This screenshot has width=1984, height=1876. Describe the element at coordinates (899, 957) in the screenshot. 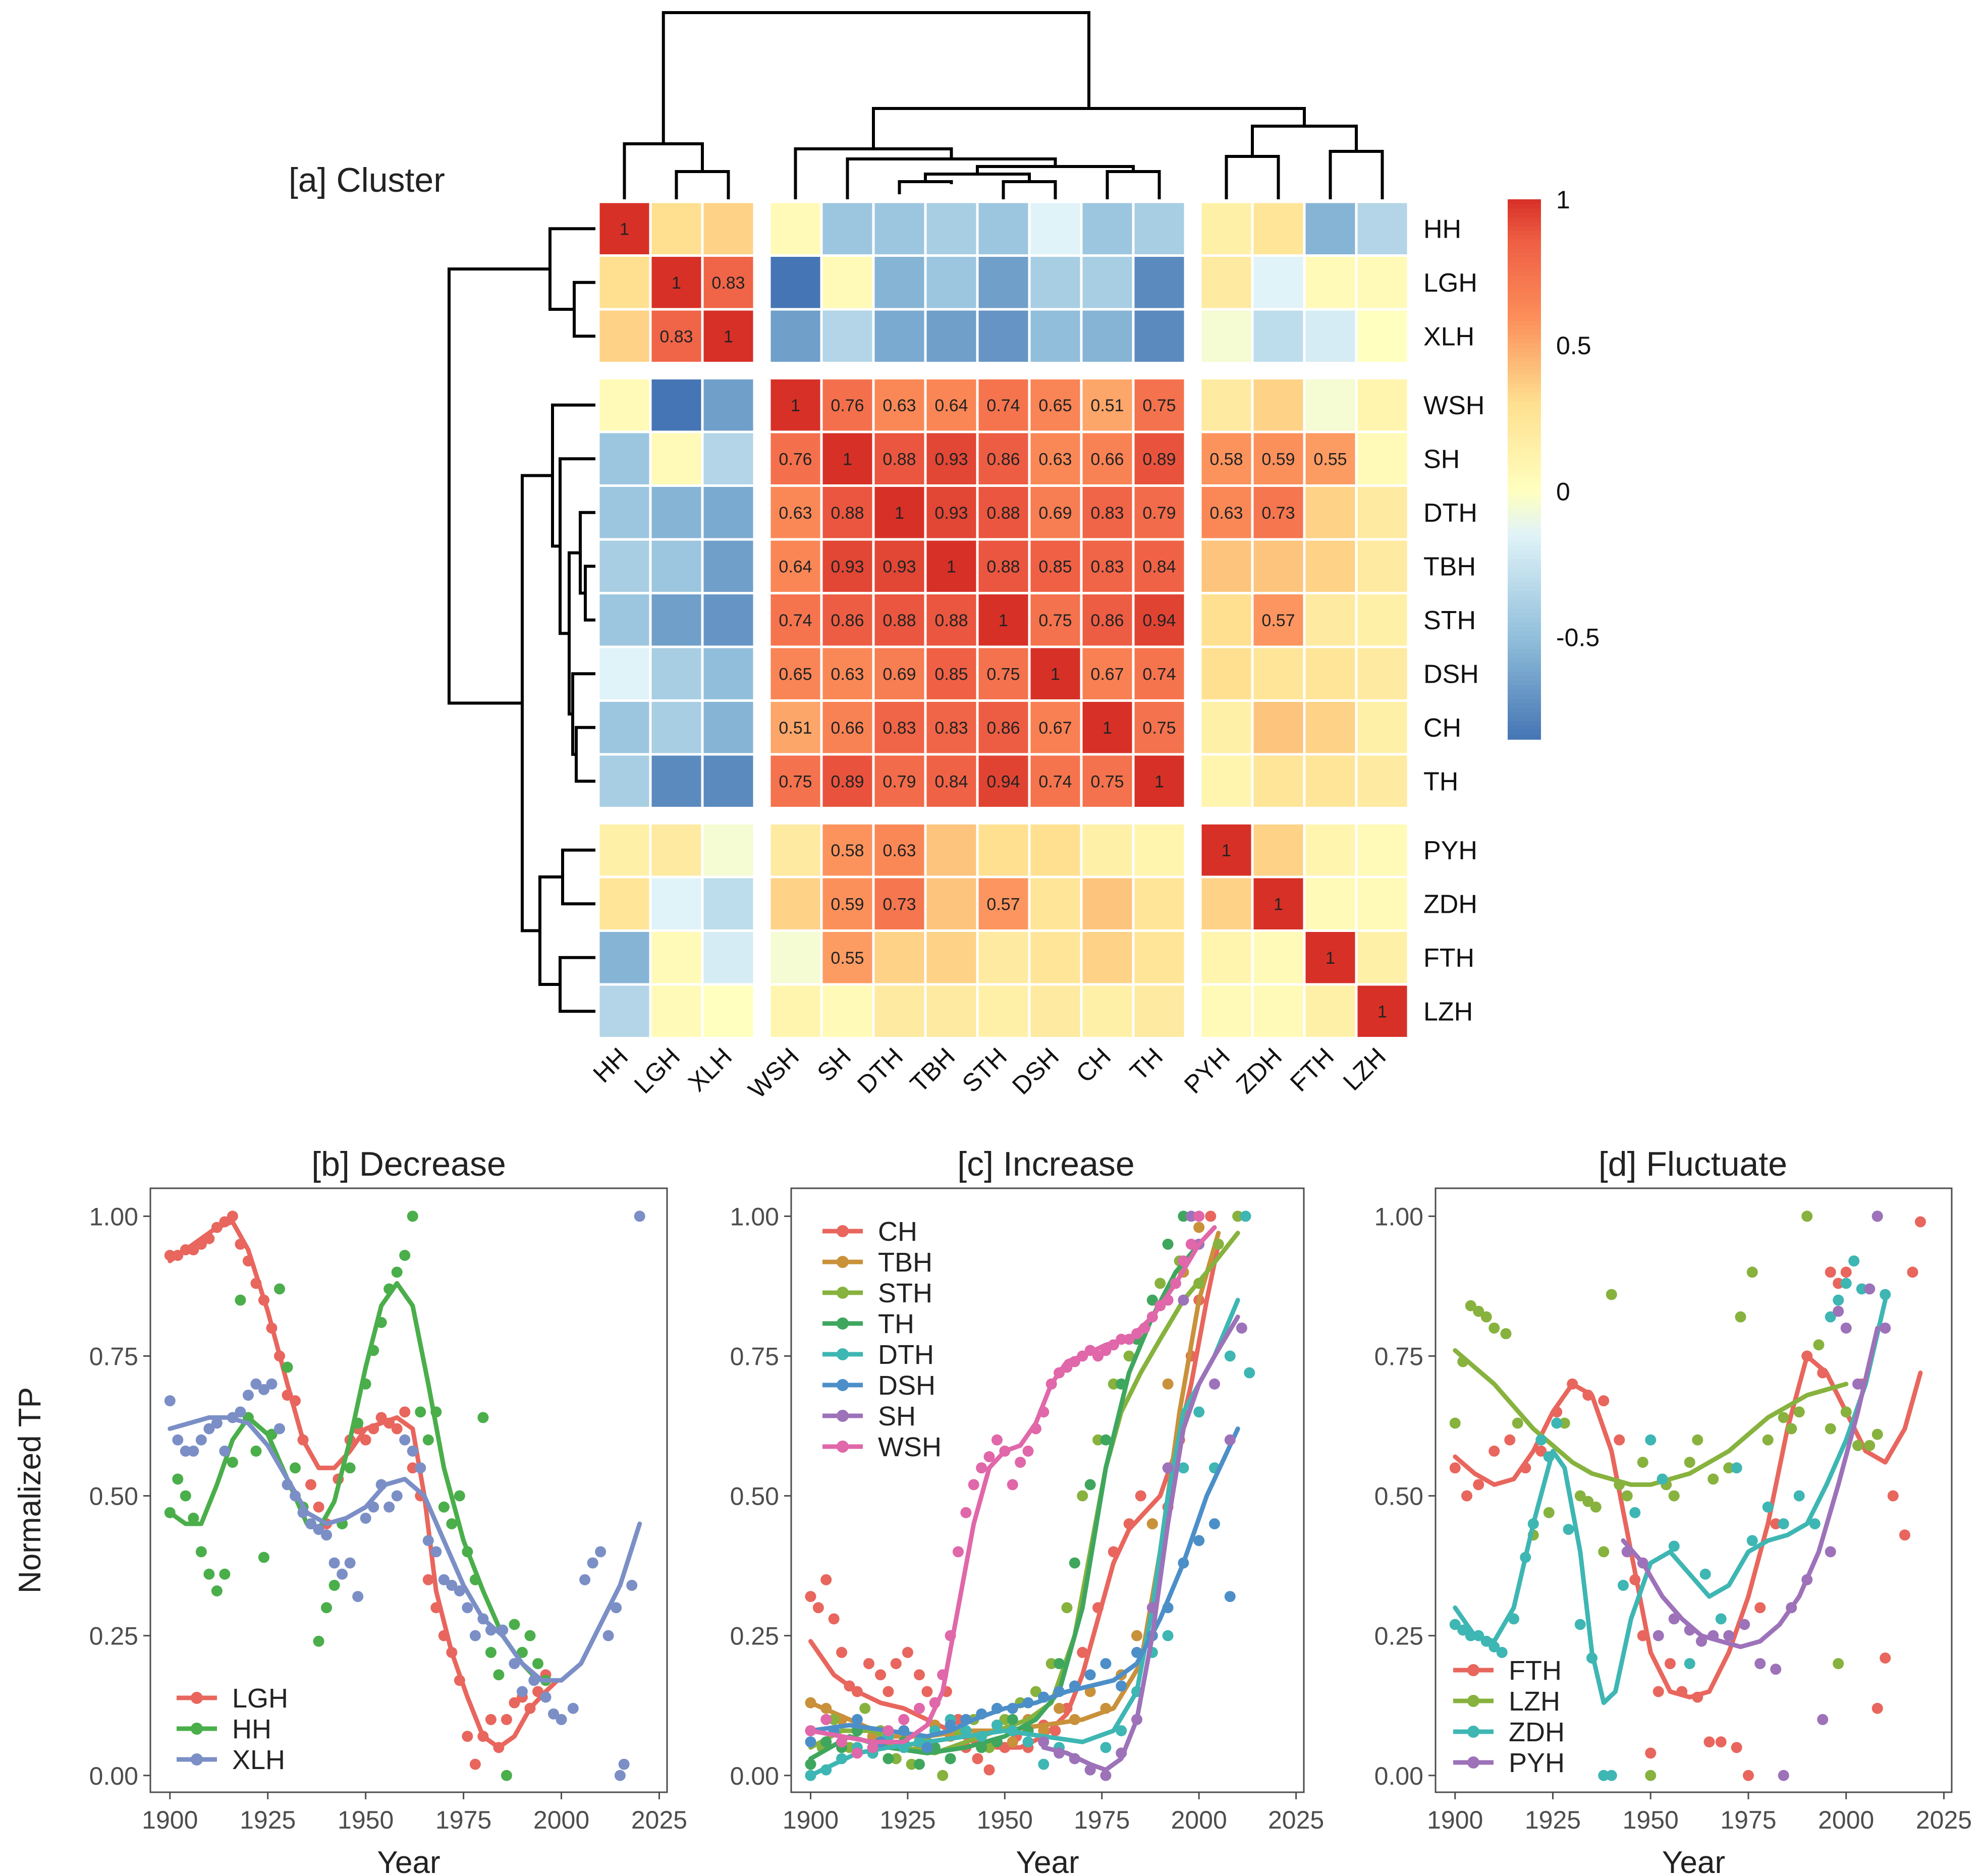

I see `cell-fth-dth` at that location.